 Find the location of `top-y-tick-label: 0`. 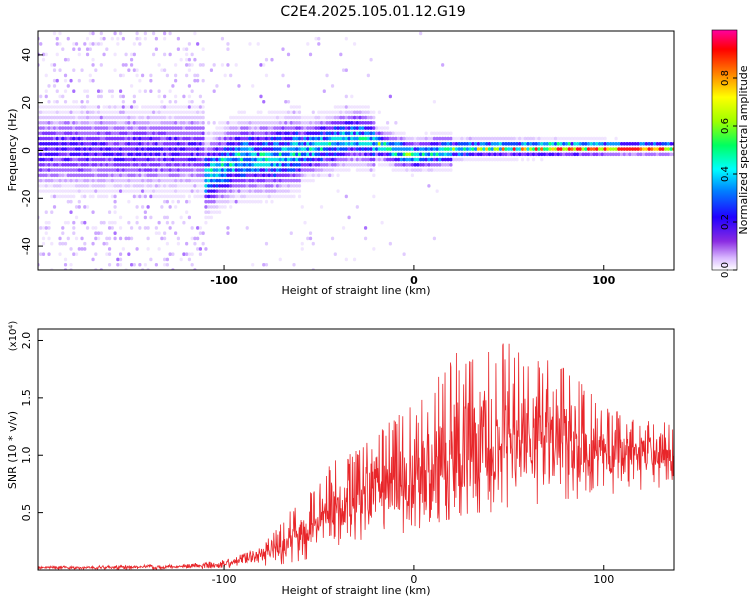

top-y-tick-label: 0 is located at coordinates (26, 150).